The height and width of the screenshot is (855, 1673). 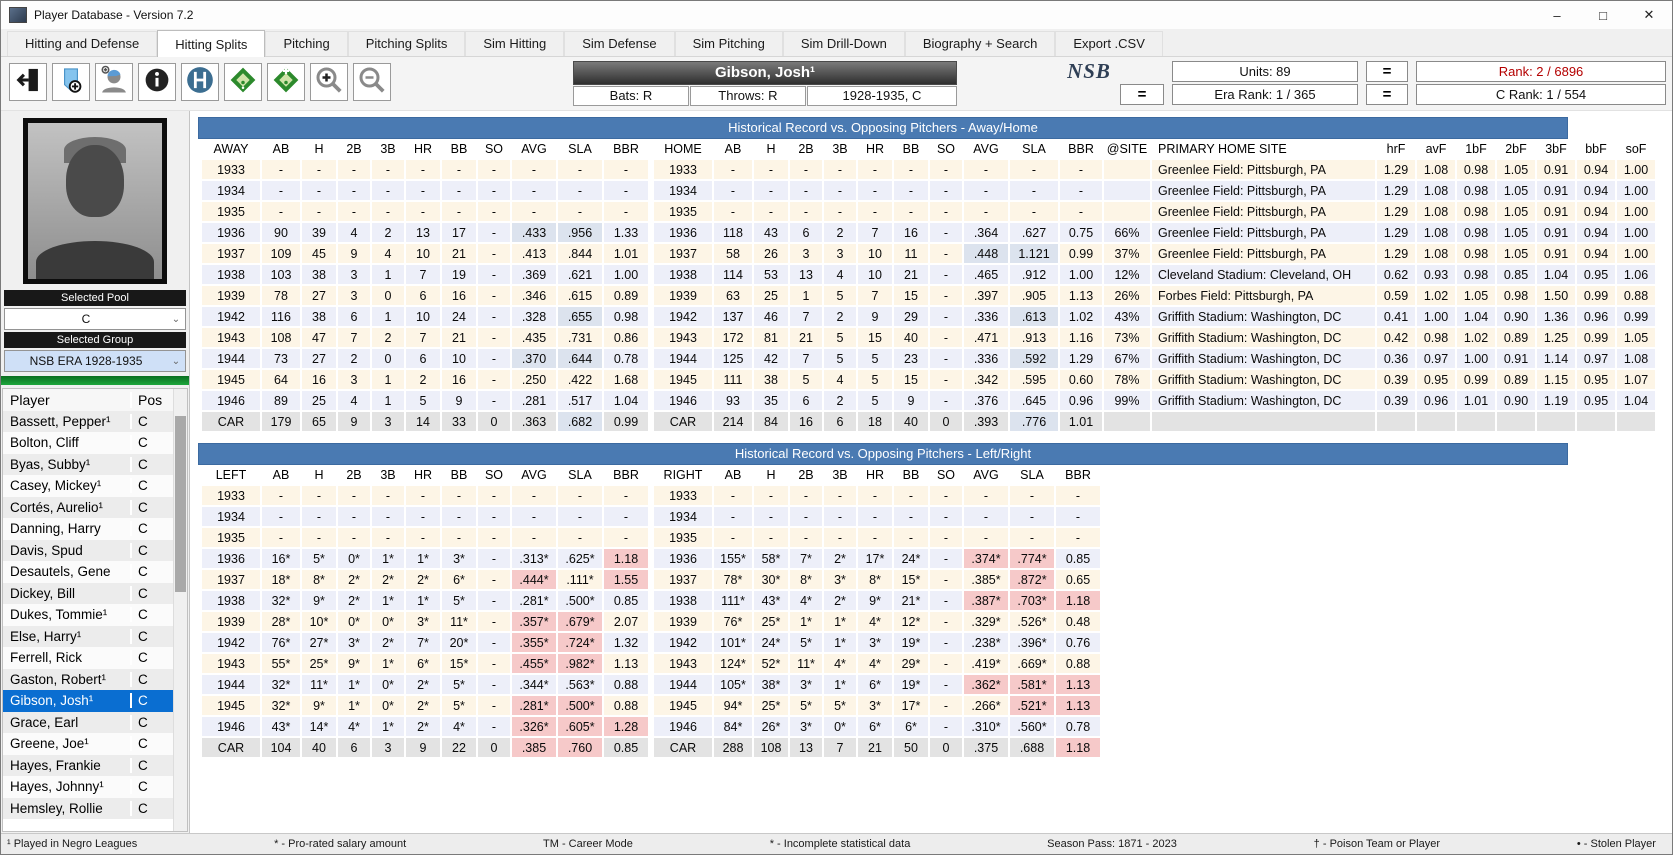 I want to click on player-list-item-hayes-johnny: Hayes, Johnny¹ C, so click(x=88, y=787).